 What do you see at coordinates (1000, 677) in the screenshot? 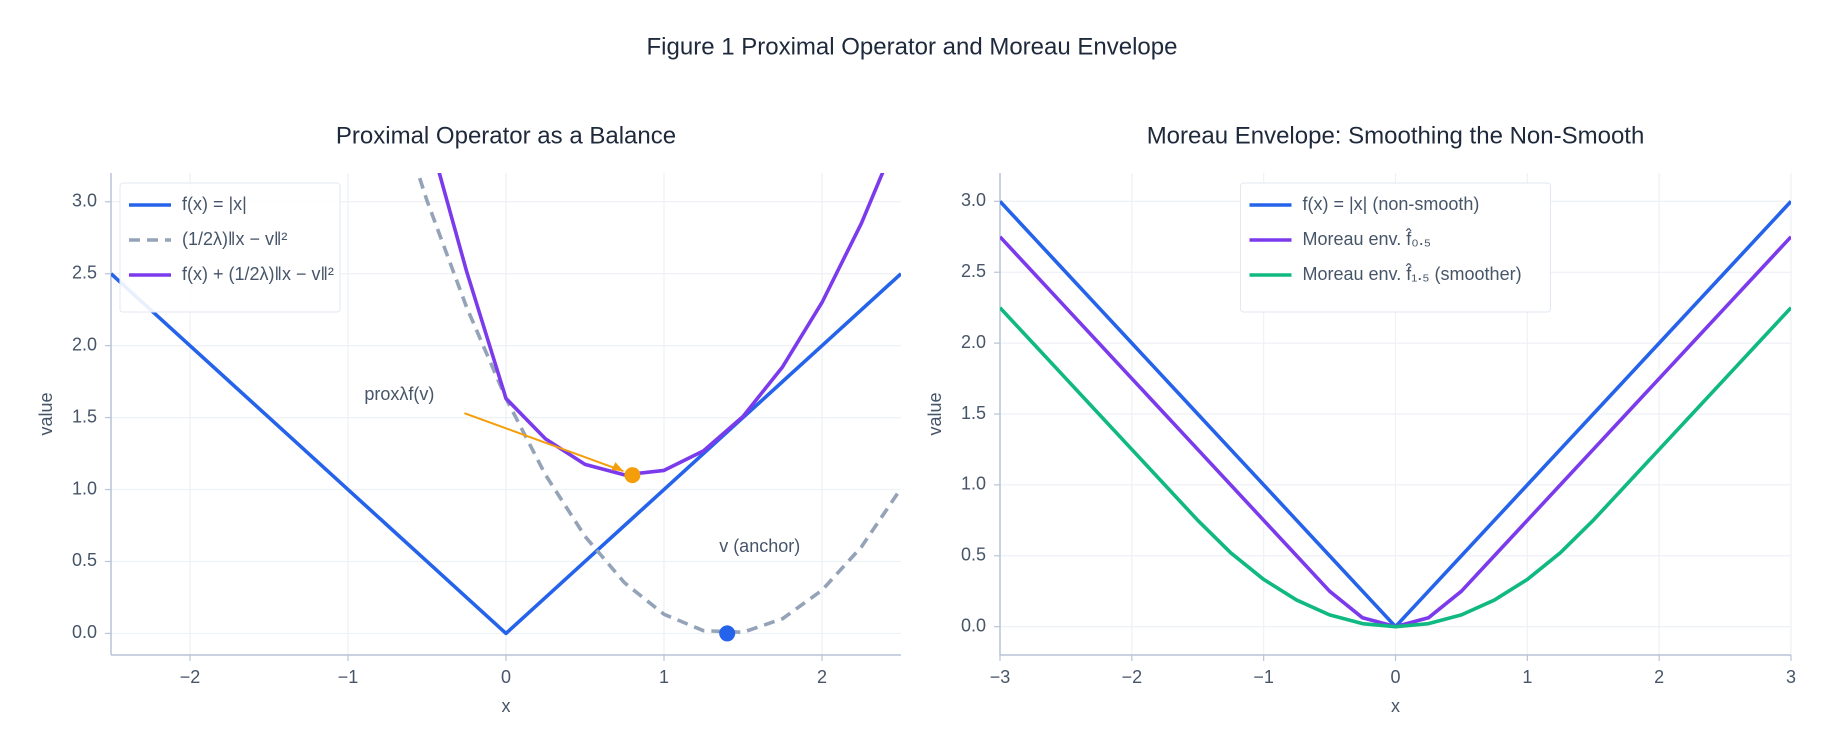
I see `x-tick-label: −3` at bounding box center [1000, 677].